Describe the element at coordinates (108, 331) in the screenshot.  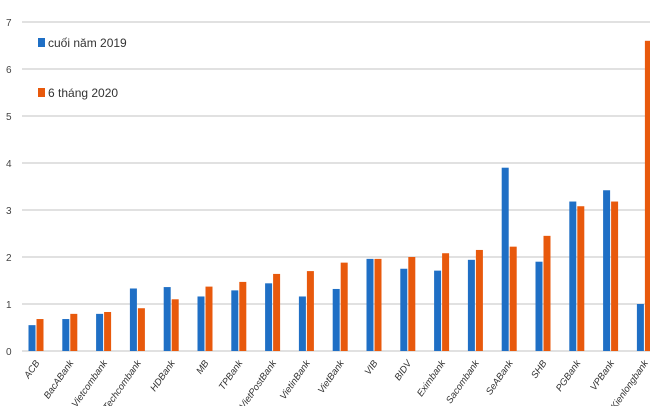
I see `bar-2020-Vietcombank` at that location.